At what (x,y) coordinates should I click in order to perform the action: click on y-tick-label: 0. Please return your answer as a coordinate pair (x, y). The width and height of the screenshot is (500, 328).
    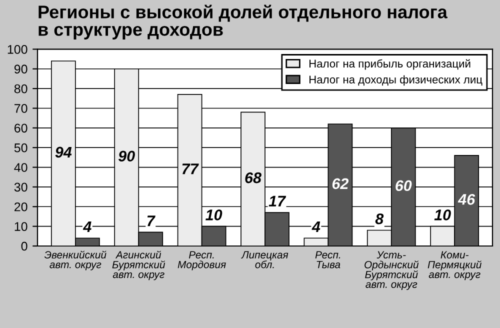
    Looking at the image, I should click on (24, 246).